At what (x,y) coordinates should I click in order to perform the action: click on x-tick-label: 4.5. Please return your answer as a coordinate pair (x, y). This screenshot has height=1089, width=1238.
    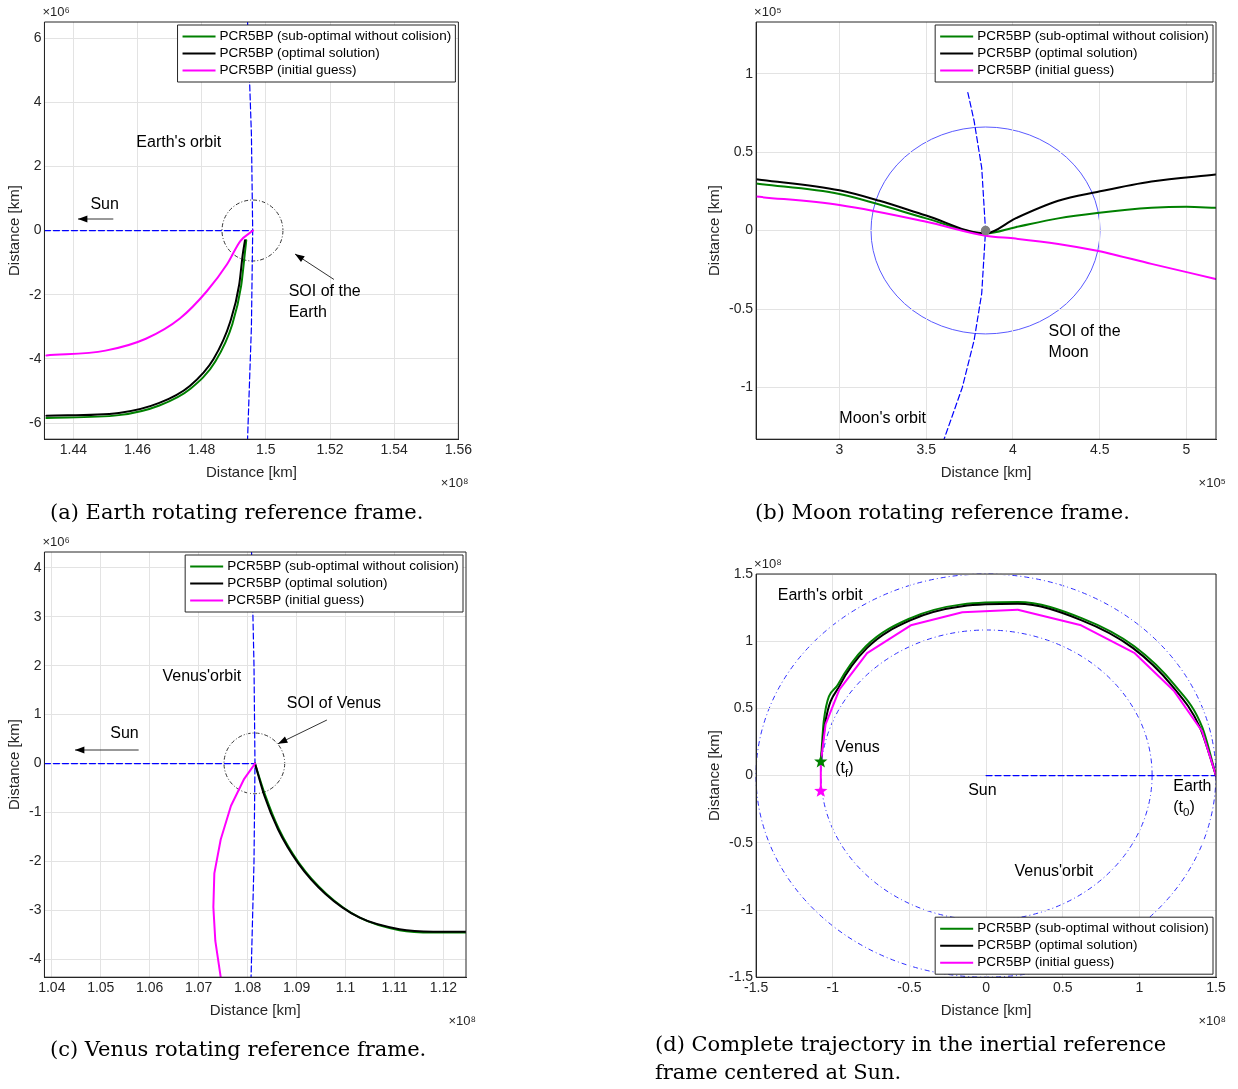
    Looking at the image, I should click on (1100, 449).